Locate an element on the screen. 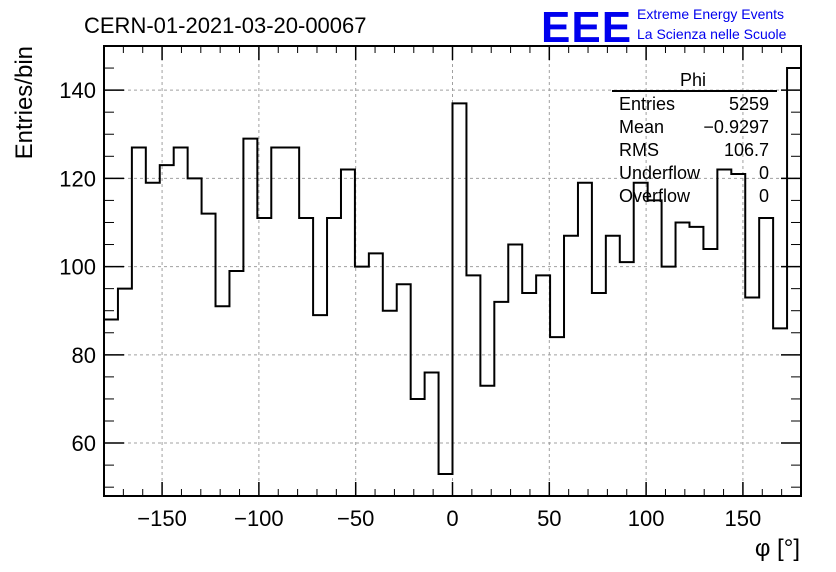  x-tick-label: −150 is located at coordinates (162, 518).